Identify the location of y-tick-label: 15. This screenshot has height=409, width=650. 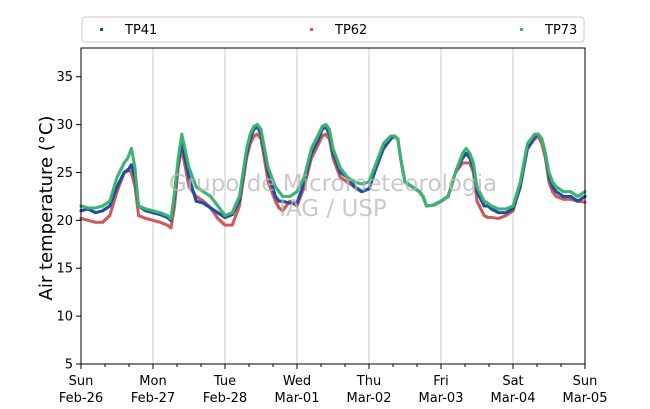
(64, 269).